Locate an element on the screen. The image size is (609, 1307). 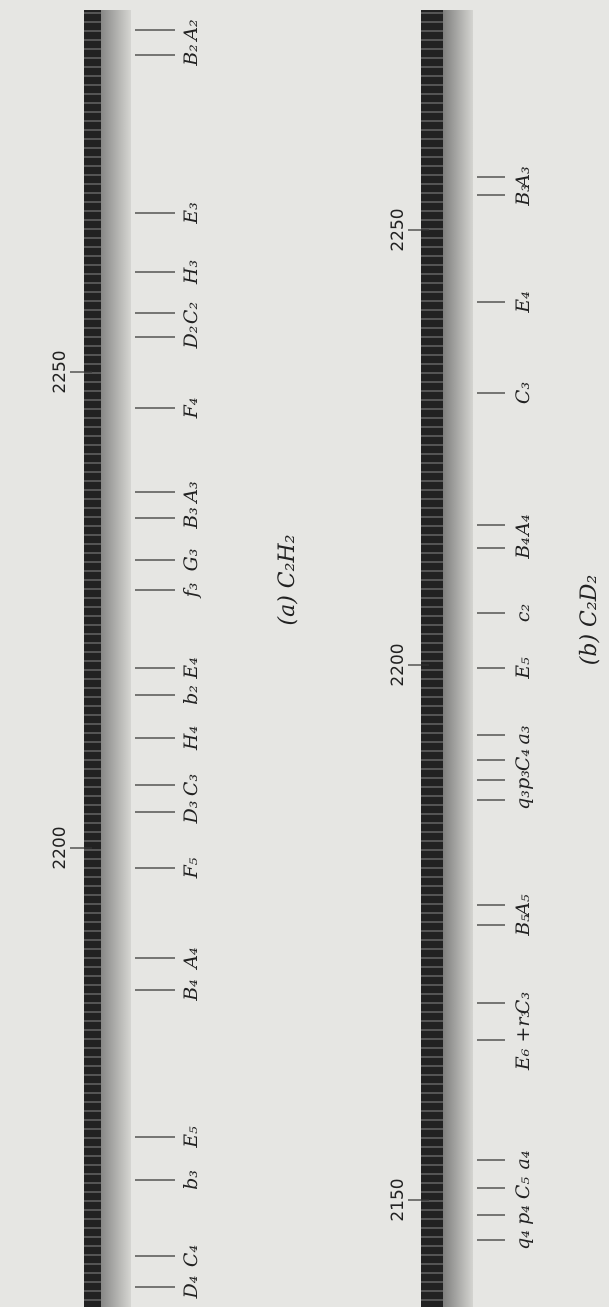
line-label: F₅ is located at coordinates (191, 868).